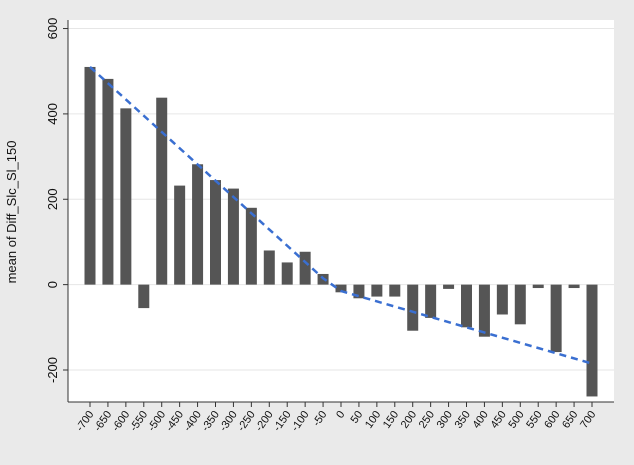 This screenshot has height=465, width=634. What do you see at coordinates (552, 420) in the screenshot?
I see `x-tick-label: 600` at bounding box center [552, 420].